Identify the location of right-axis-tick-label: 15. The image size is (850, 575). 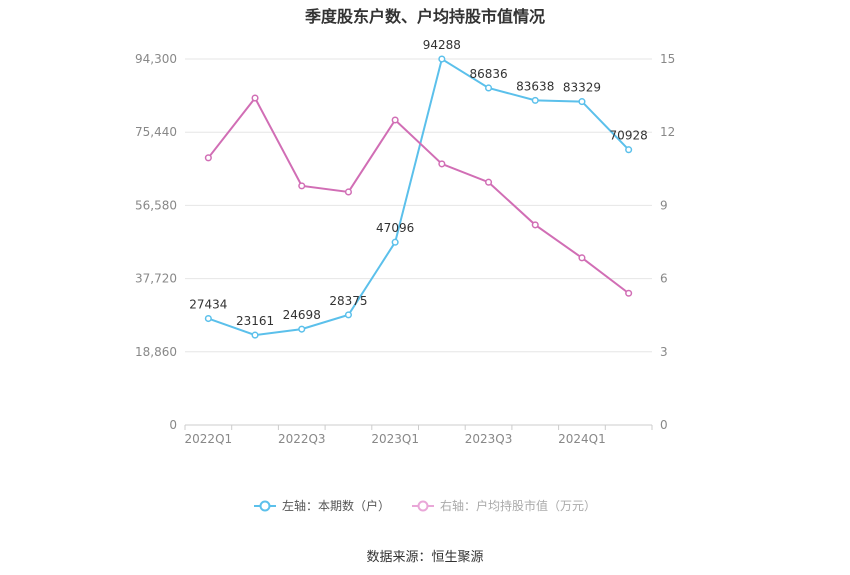
(667, 59).